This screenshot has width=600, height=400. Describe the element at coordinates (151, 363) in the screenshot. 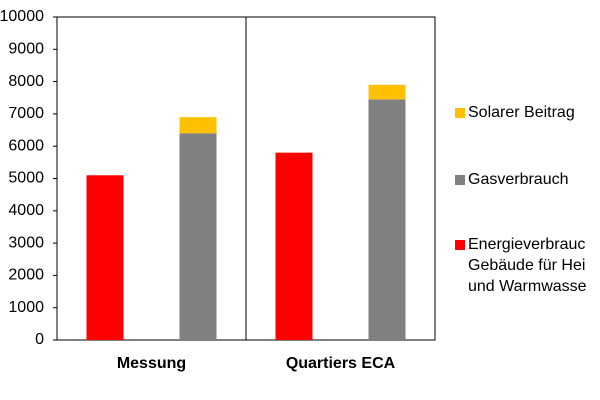

I see `x-tick-label: Messung` at that location.